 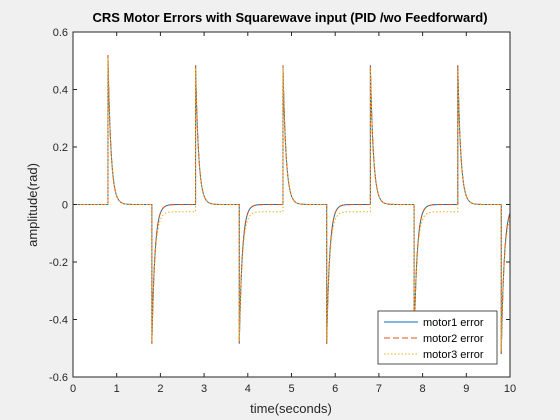 What do you see at coordinates (32, 205) in the screenshot?
I see `y-axis-label: amplitude(rad)` at bounding box center [32, 205].